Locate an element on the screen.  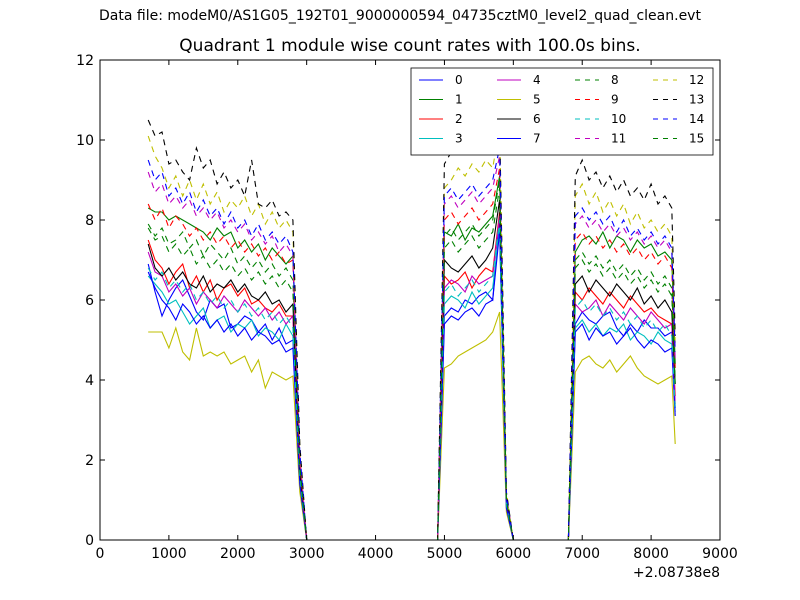
legend-label-7: 7 is located at coordinates (537, 139).